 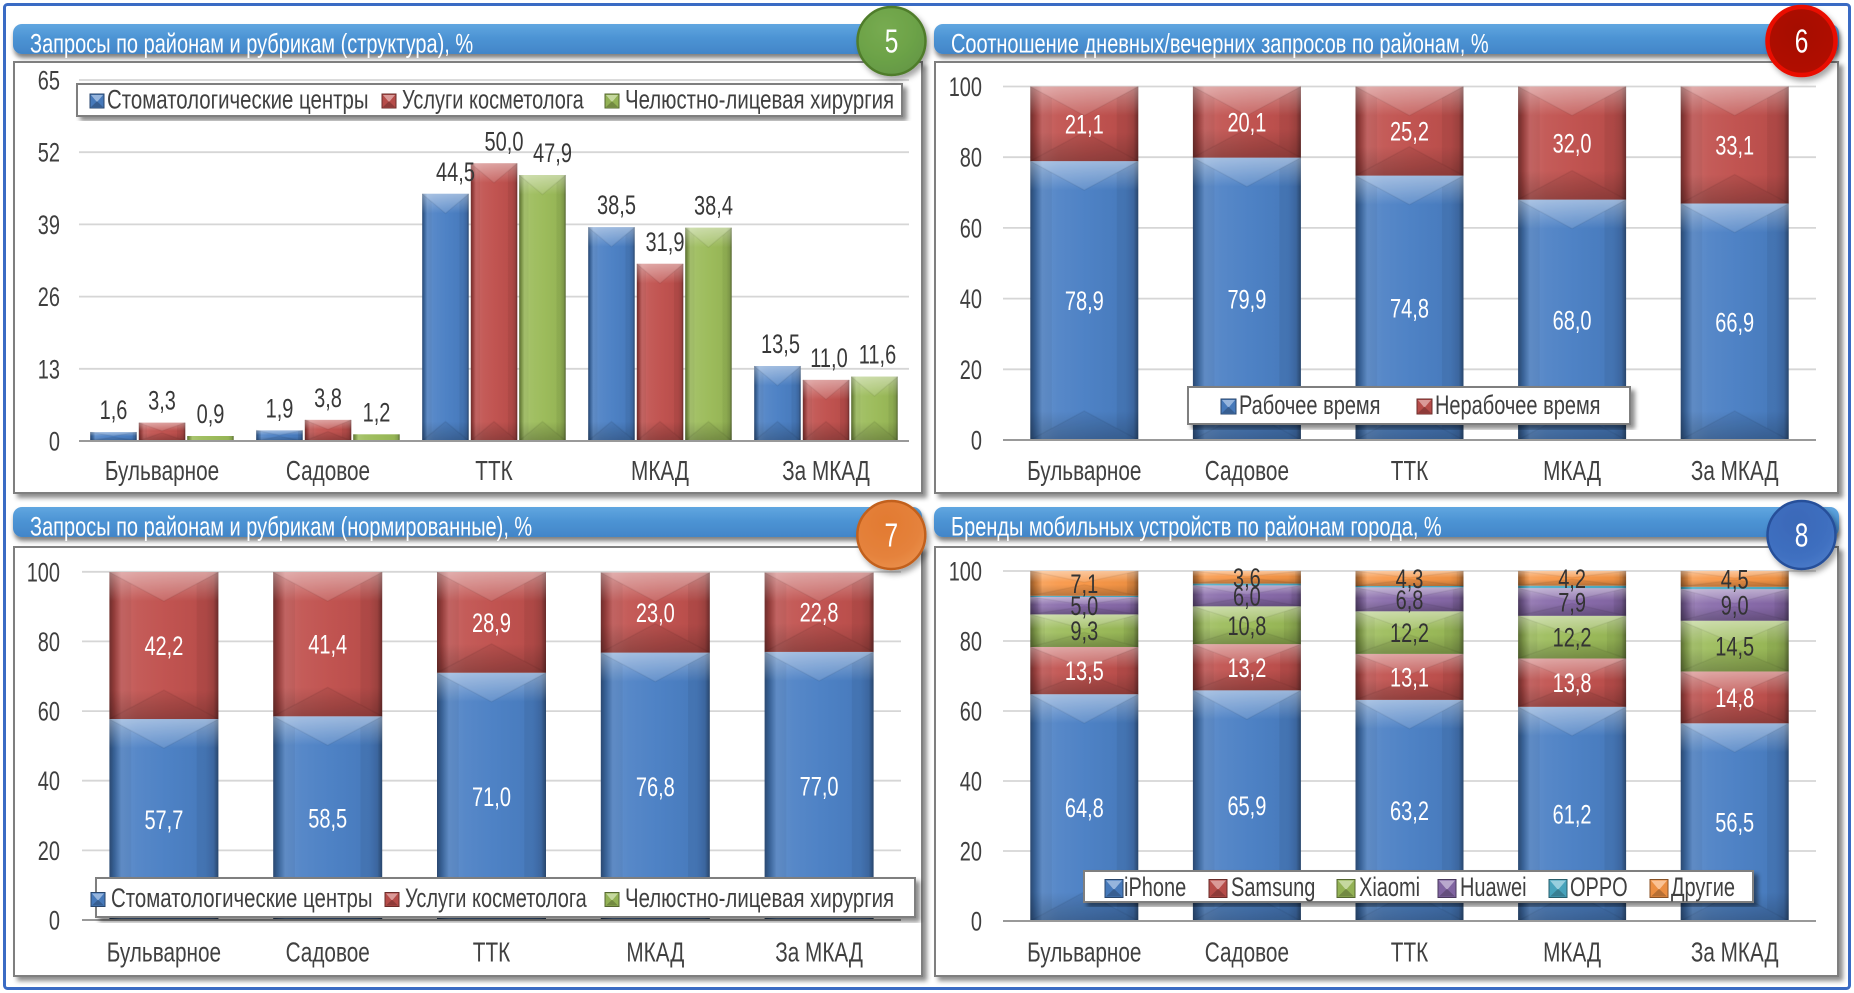 I want to click on svg-text: 25,2, so click(x=1409, y=132).